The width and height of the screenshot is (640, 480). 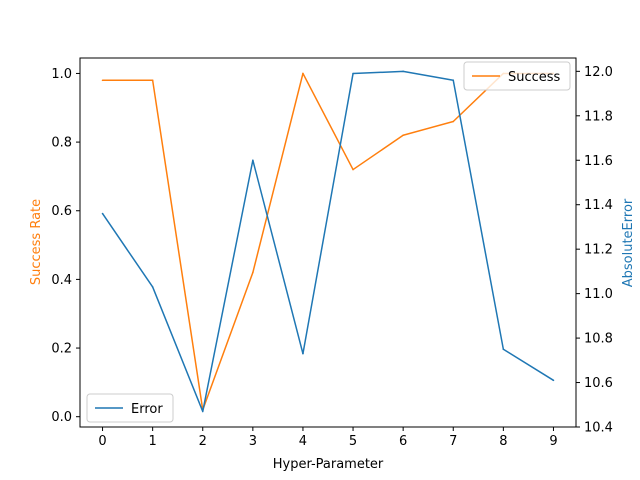 What do you see at coordinates (453, 441) in the screenshot?
I see `x-tick-label-7: 7` at bounding box center [453, 441].